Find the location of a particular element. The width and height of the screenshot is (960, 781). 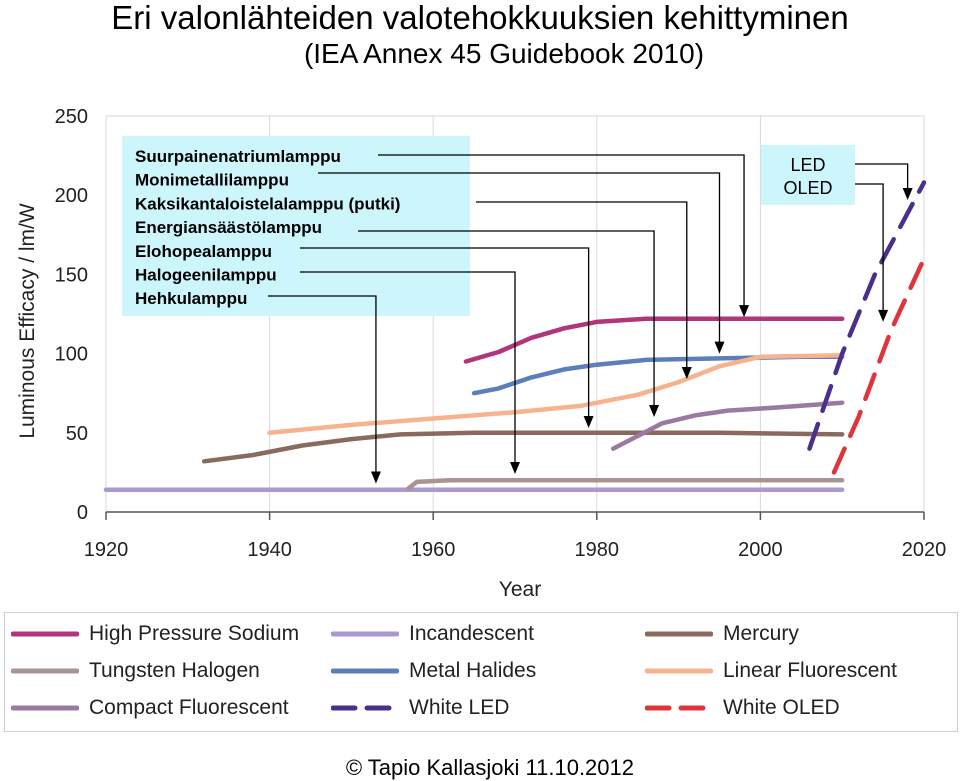

led-box-label: LED is located at coordinates (807, 165).